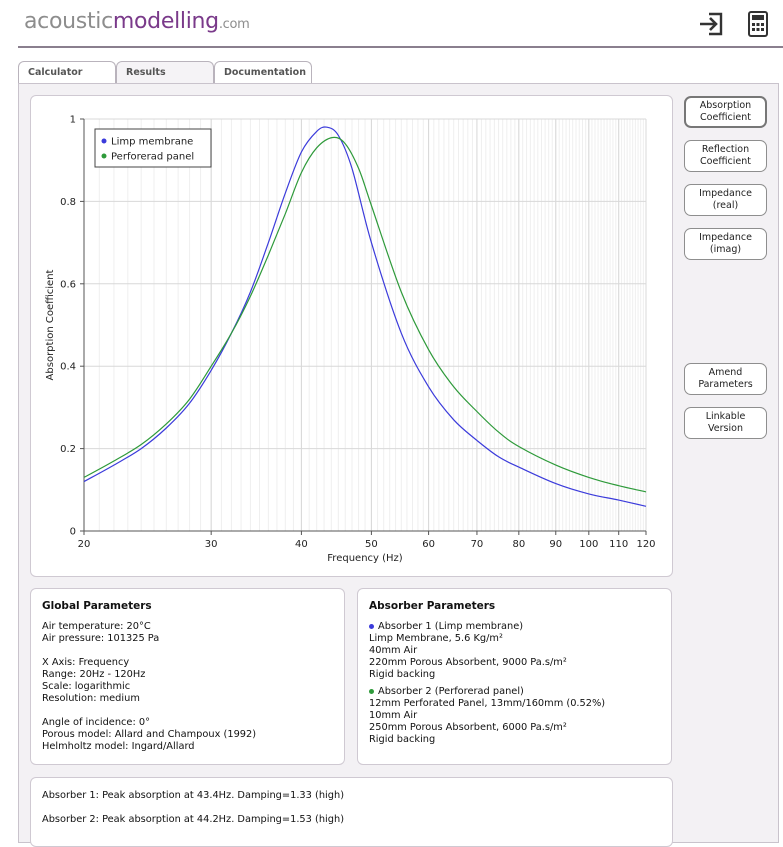 This screenshot has width=783, height=847. What do you see at coordinates (436, 638) in the screenshot?
I see `param-line: Limp Membrane, 5.6 Kg/m²` at bounding box center [436, 638].